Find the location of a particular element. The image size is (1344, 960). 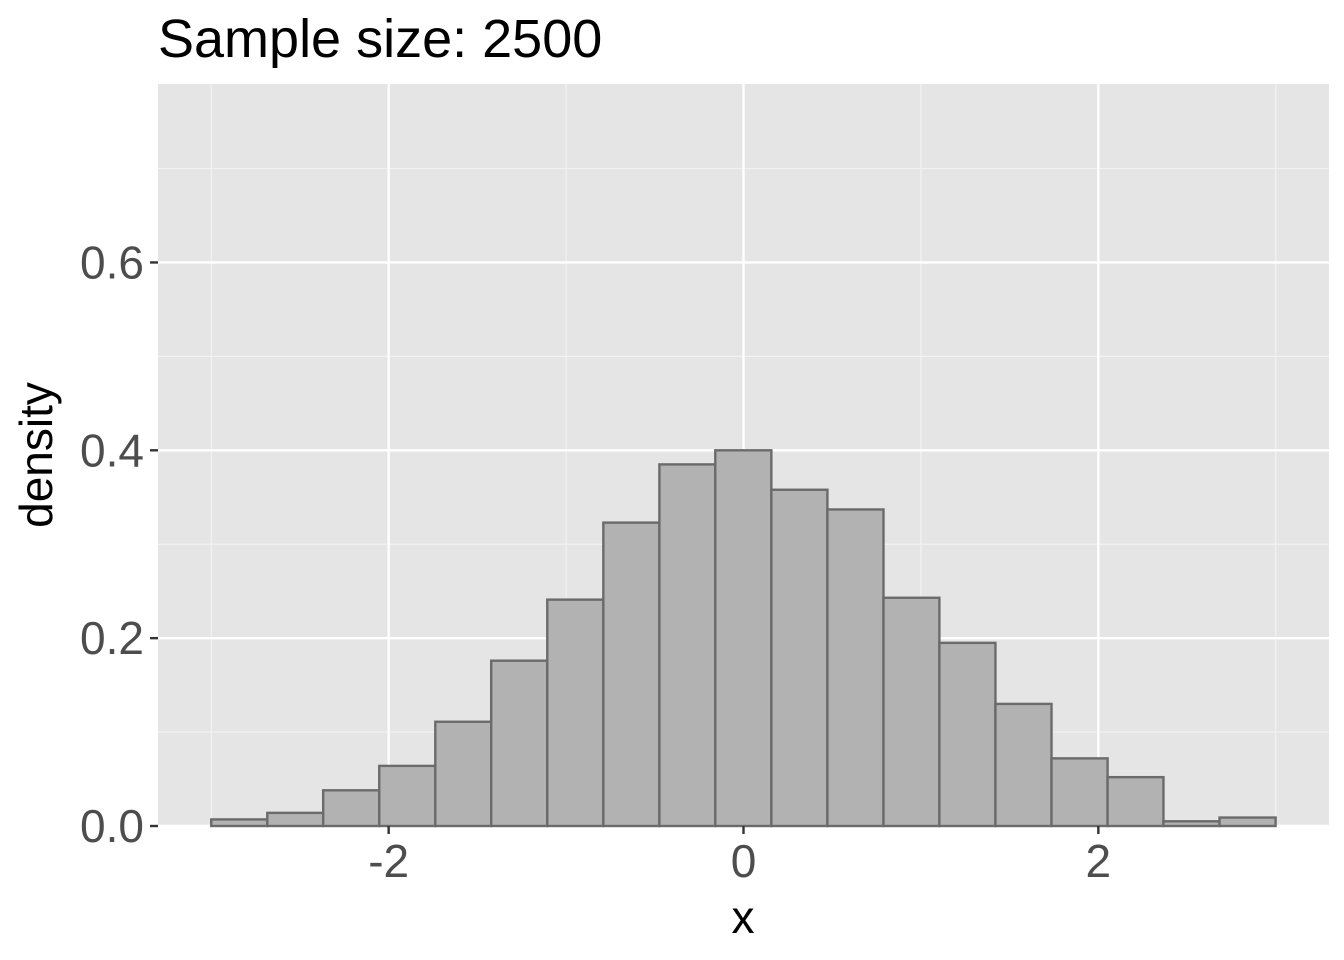

y-tick-label-2: 0.4 is located at coordinates (112, 450).